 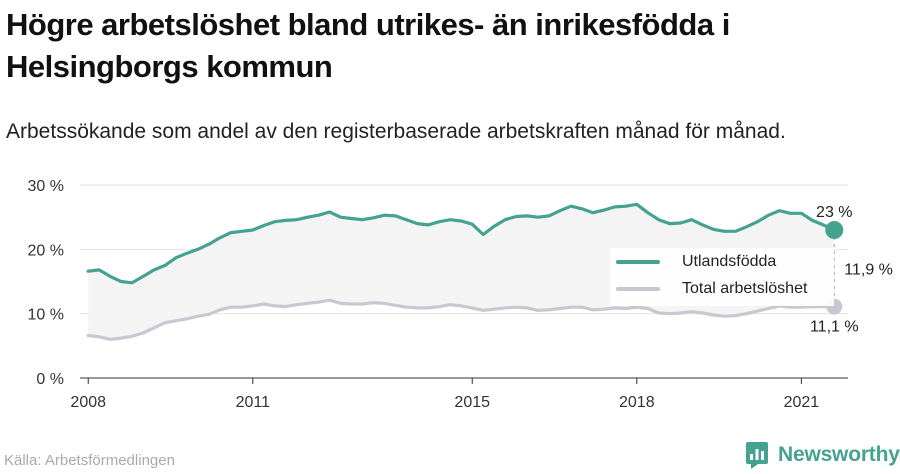 What do you see at coordinates (834, 212) in the screenshot?
I see `end-label-utlandsfodda: 23 %` at bounding box center [834, 212].